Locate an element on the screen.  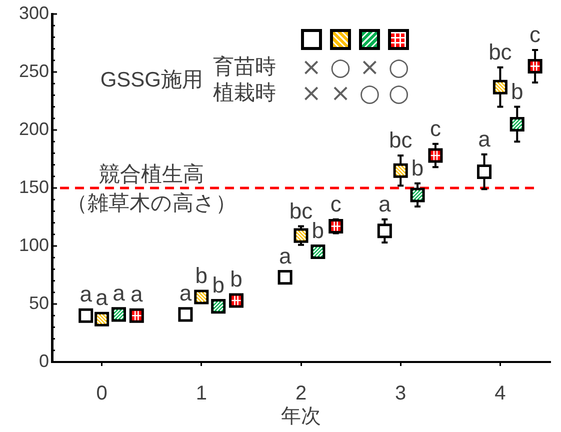
y-tick-label: 0 is located at coordinates (43, 360).